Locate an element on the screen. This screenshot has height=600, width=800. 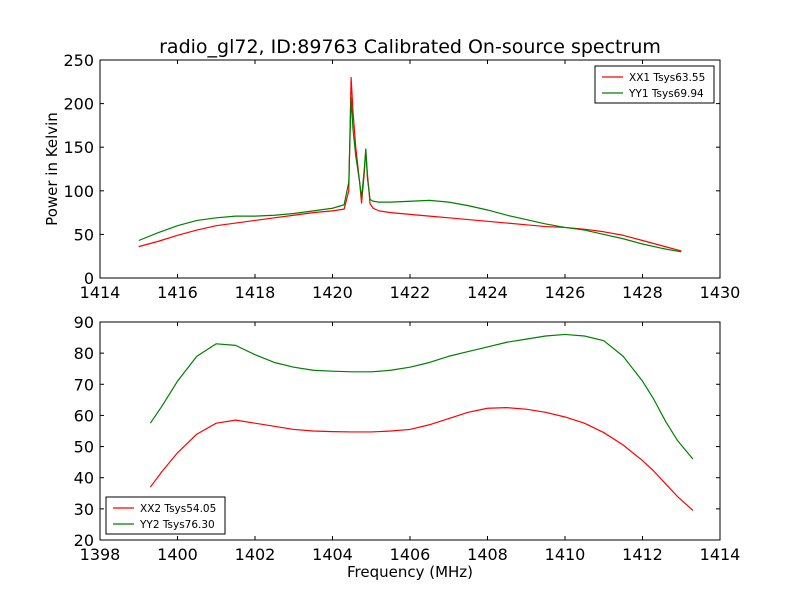
y-tick-label: 250 is located at coordinates (78, 60).